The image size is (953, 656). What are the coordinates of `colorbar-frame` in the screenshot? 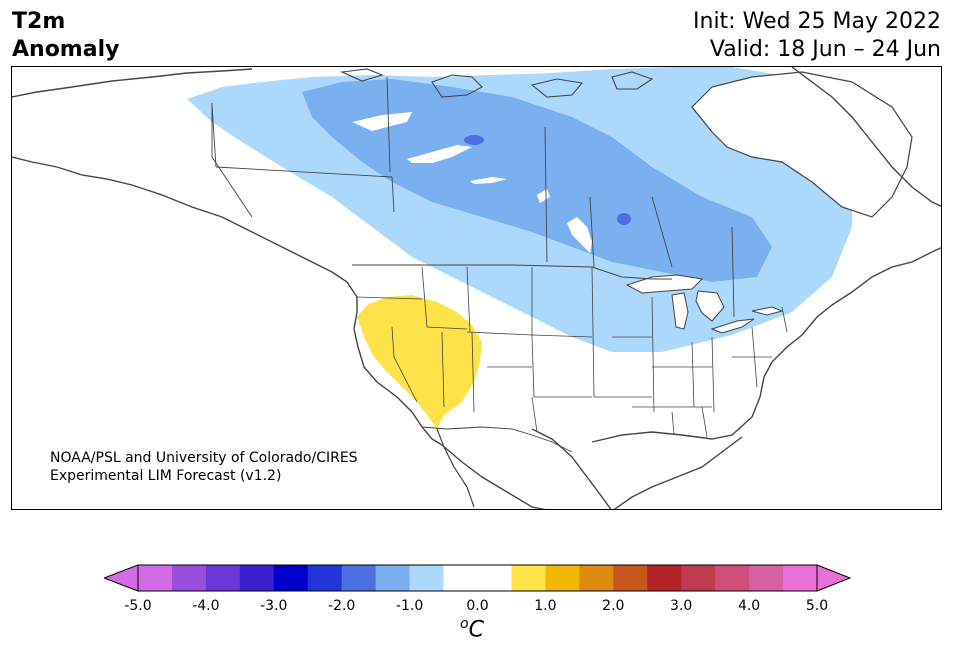 It's located at (477, 578).